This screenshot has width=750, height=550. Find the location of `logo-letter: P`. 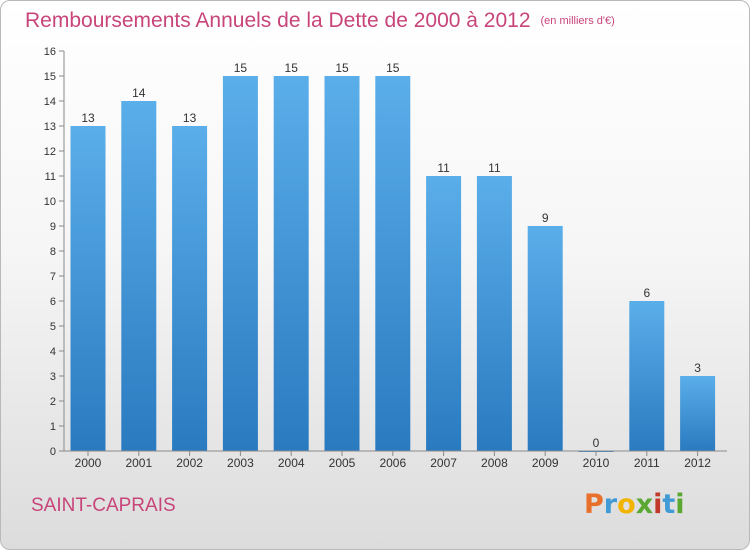

logo-letter: P is located at coordinates (594, 504).